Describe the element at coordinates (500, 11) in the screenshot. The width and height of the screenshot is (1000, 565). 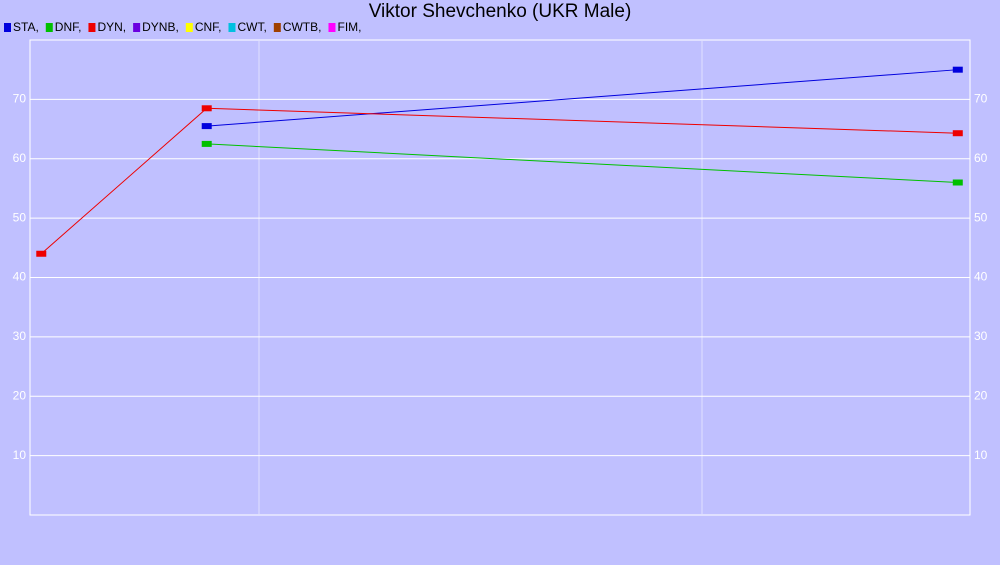
I see `chart-title: Viktor Shevchenko (UKR Male)` at that location.